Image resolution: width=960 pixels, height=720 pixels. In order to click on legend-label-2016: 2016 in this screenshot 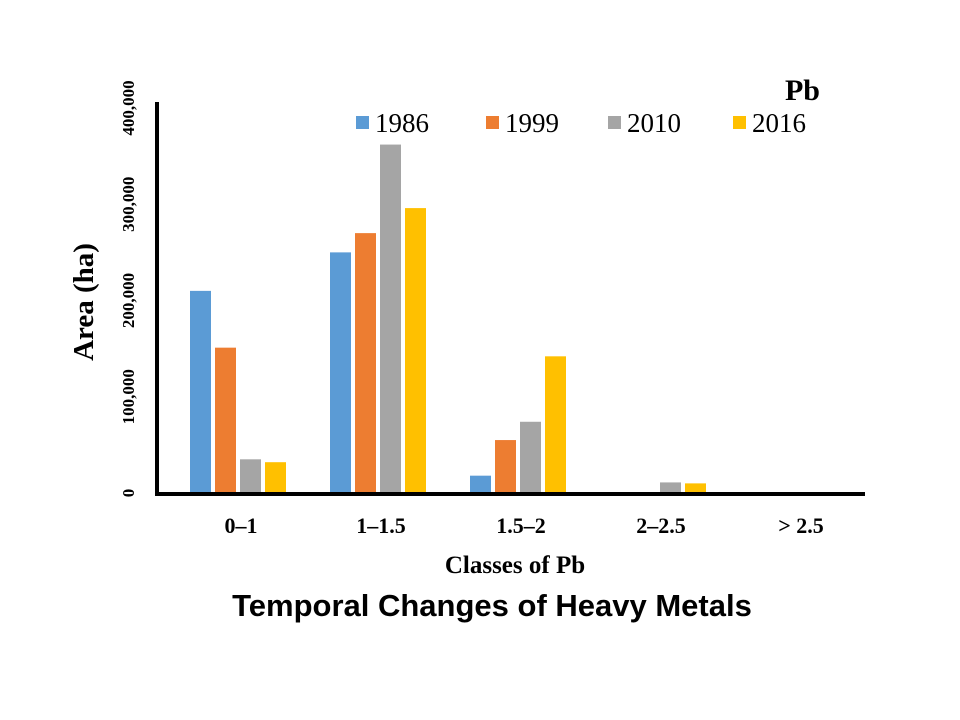, I will do `click(779, 123)`.